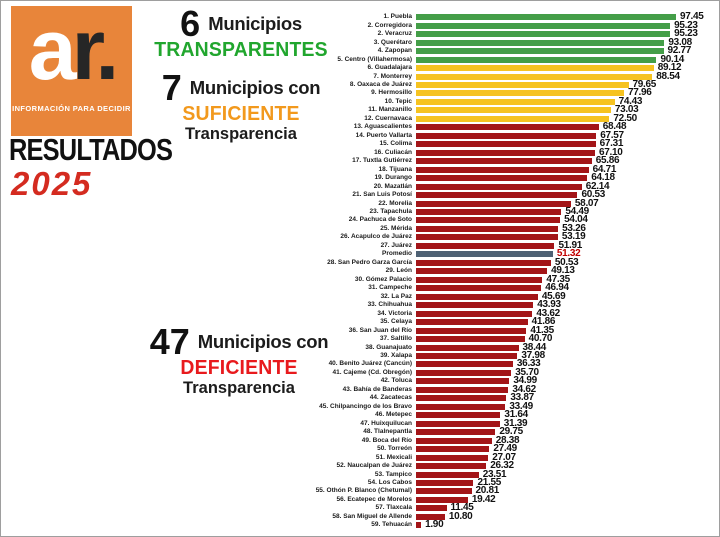 The width and height of the screenshot is (720, 537). What do you see at coordinates (241, 23) in the screenshot?
I see `annotation-transparentes-line1: 6 Municipios` at bounding box center [241, 23].